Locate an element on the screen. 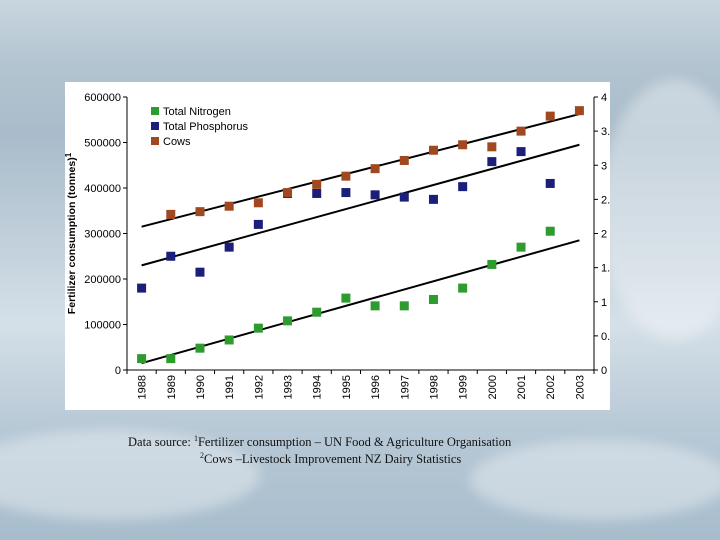 The image size is (720, 540). left-tick-label: 500000 is located at coordinates (102, 144).